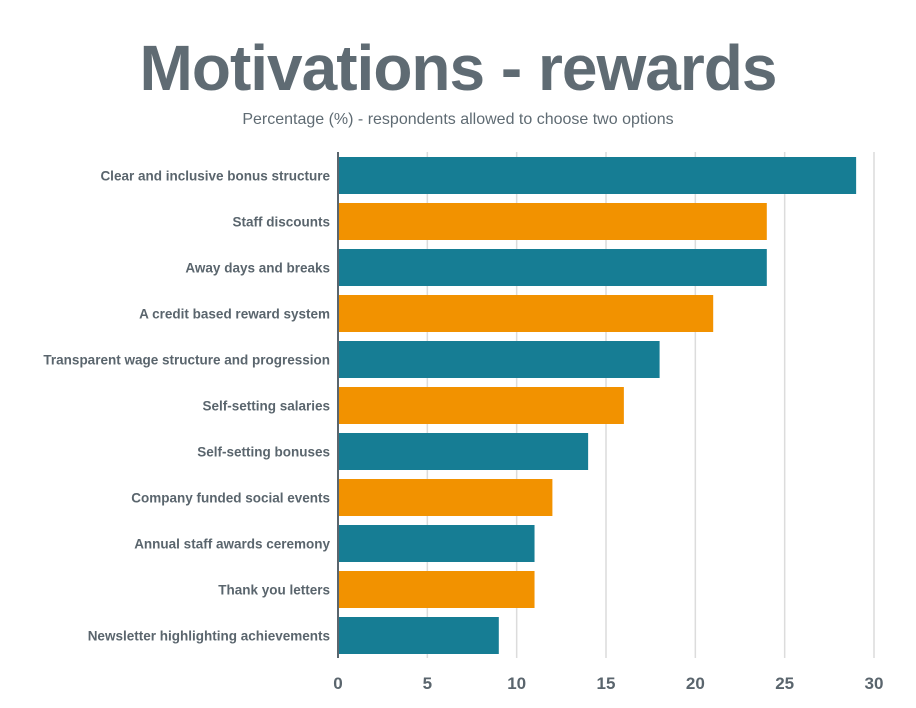 Image resolution: width=916 pixels, height=708 pixels. What do you see at coordinates (516, 683) in the screenshot?
I see `x-tick-label: 10` at bounding box center [516, 683].